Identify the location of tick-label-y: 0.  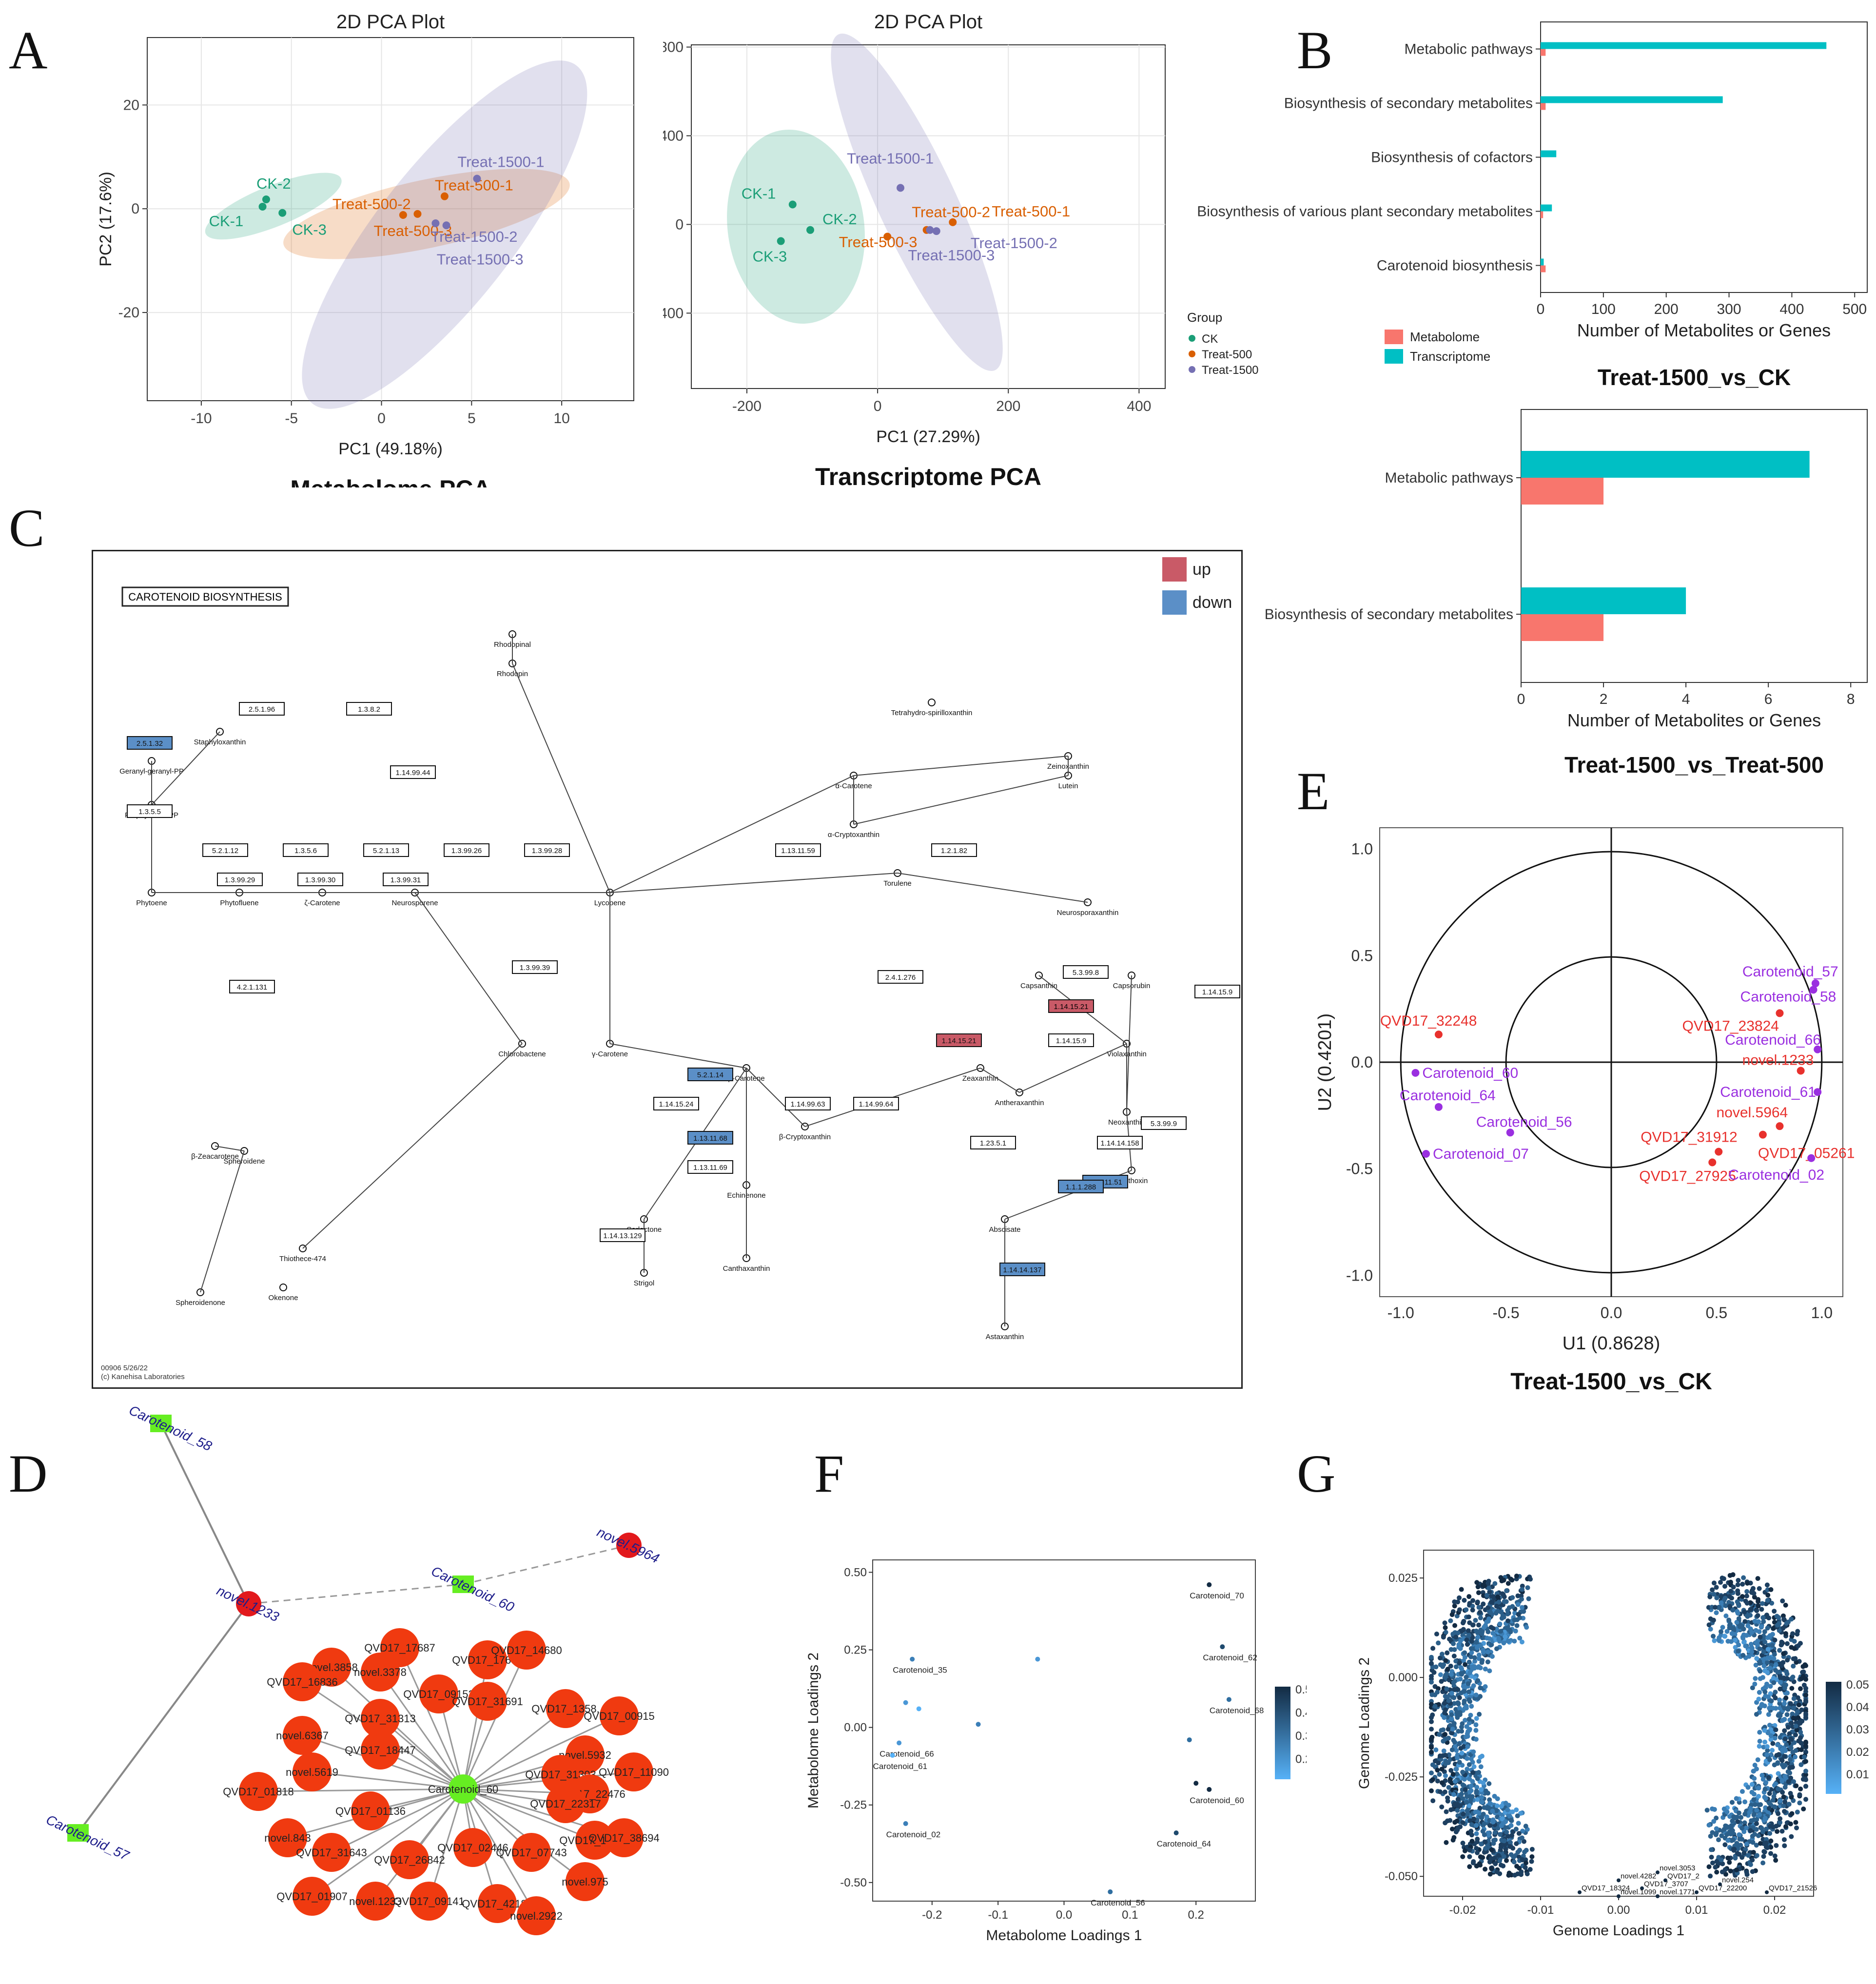
(679, 224).